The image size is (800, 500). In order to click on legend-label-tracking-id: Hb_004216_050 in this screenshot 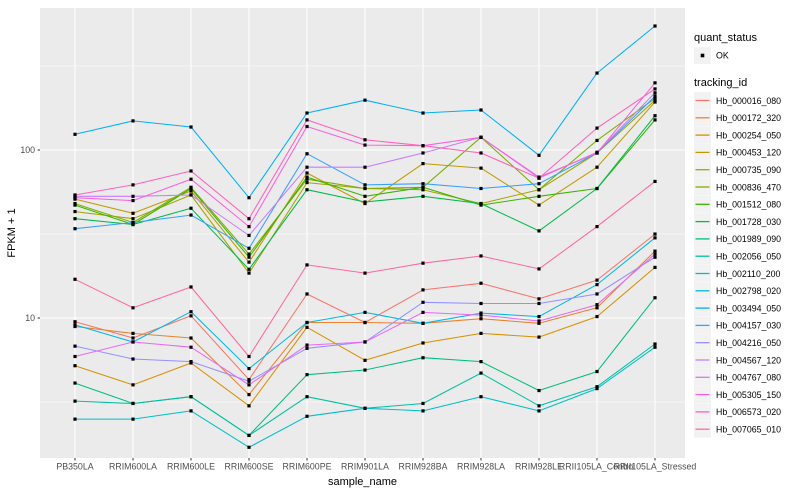, I will do `click(748, 343)`.